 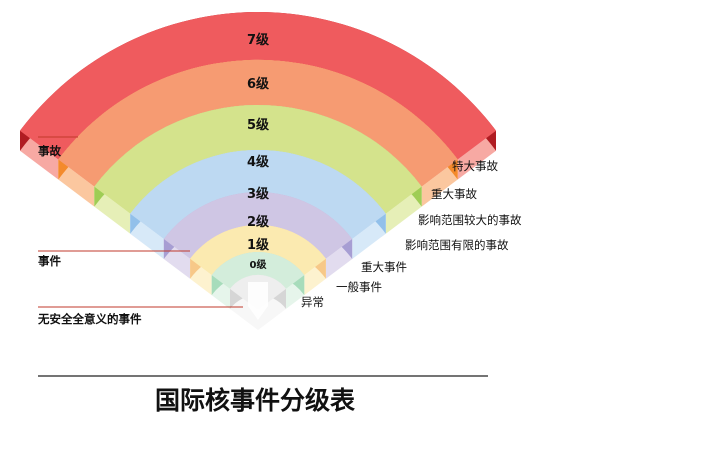 What do you see at coordinates (49, 151) in the screenshot?
I see `category-label-accident: 事故` at bounding box center [49, 151].